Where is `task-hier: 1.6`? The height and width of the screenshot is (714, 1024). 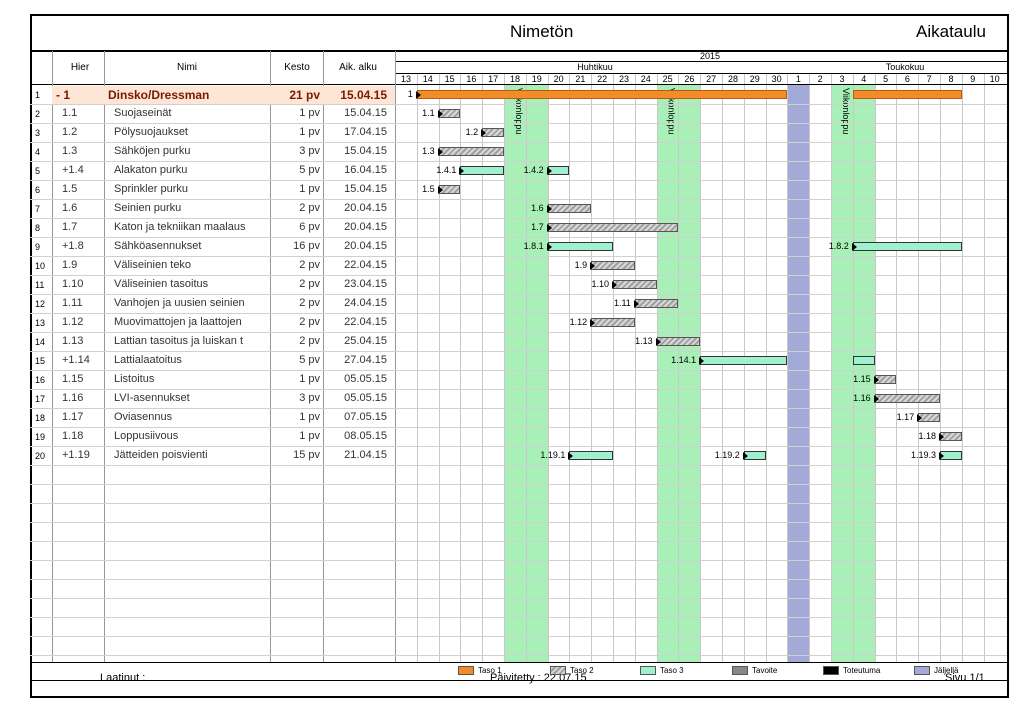 task-hier: 1.6 is located at coordinates (70, 208).